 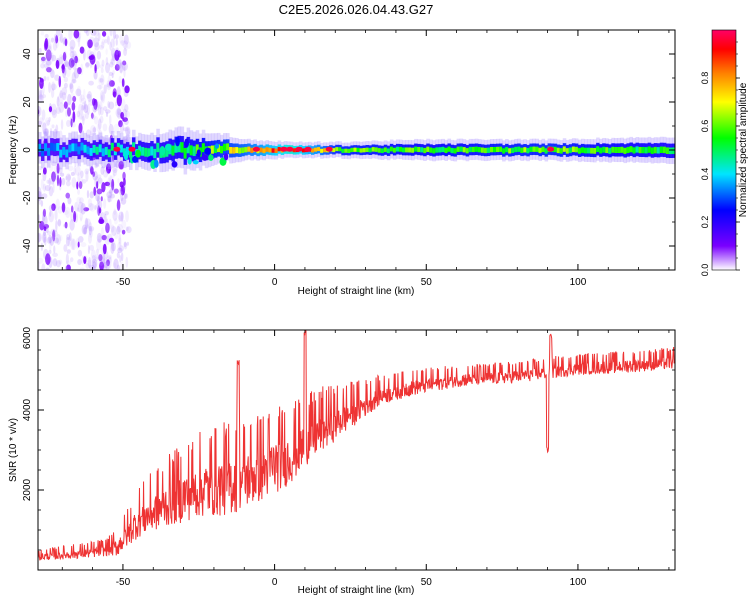 I want to click on spectrogram-y-tick-label: 40, so click(x=27, y=54).